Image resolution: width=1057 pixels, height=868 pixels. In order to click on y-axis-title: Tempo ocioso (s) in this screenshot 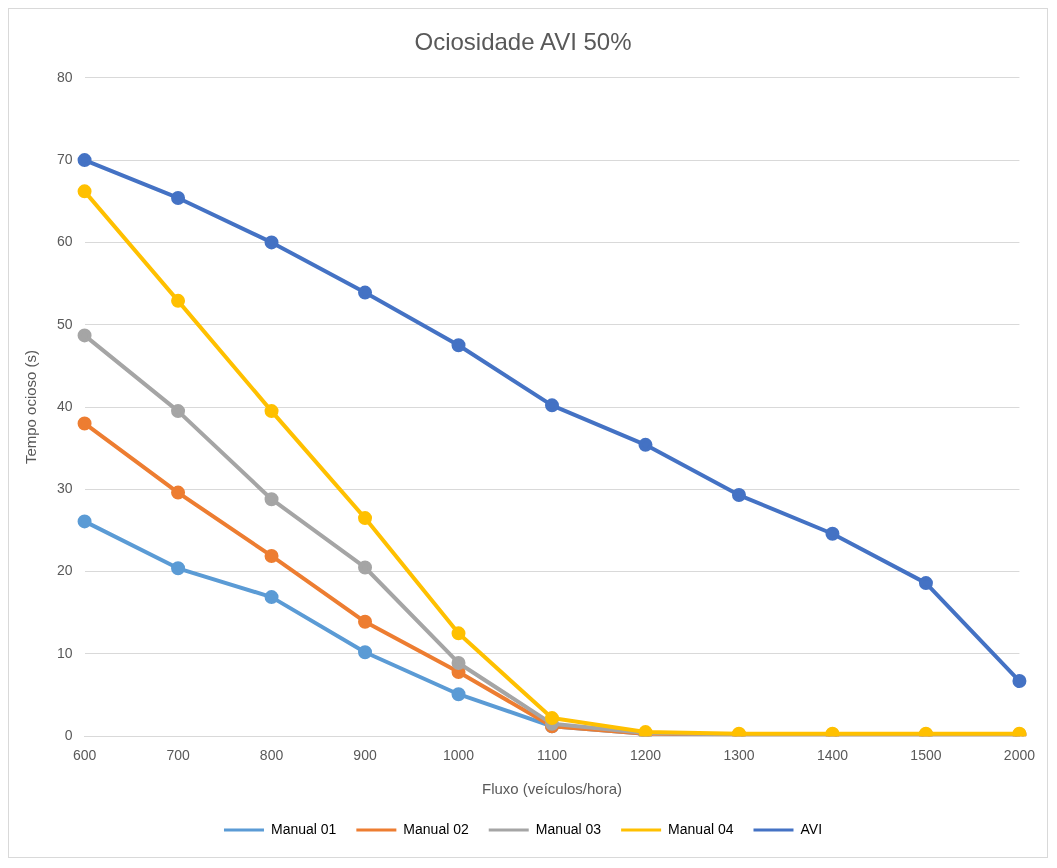, I will do `click(31, 407)`.